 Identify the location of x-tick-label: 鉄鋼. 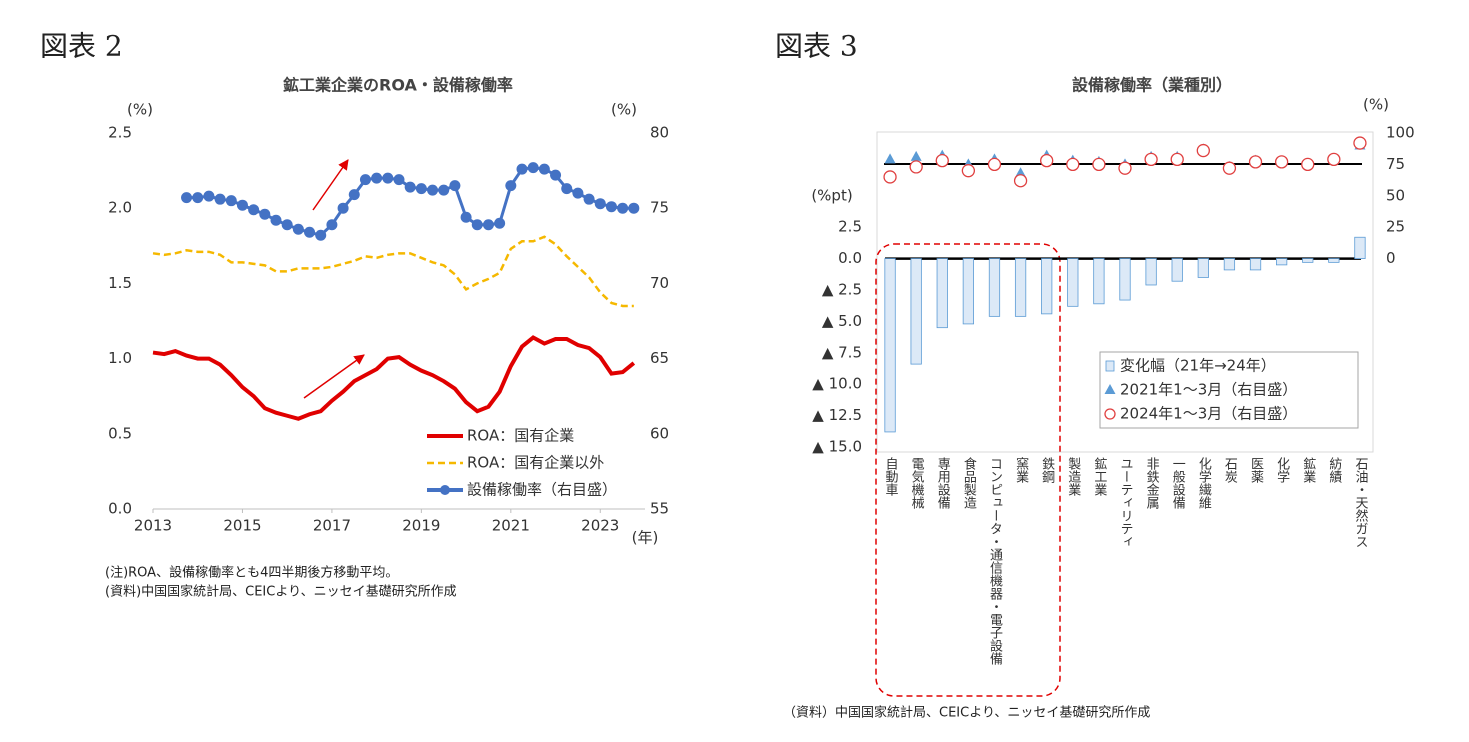
(1047, 470).